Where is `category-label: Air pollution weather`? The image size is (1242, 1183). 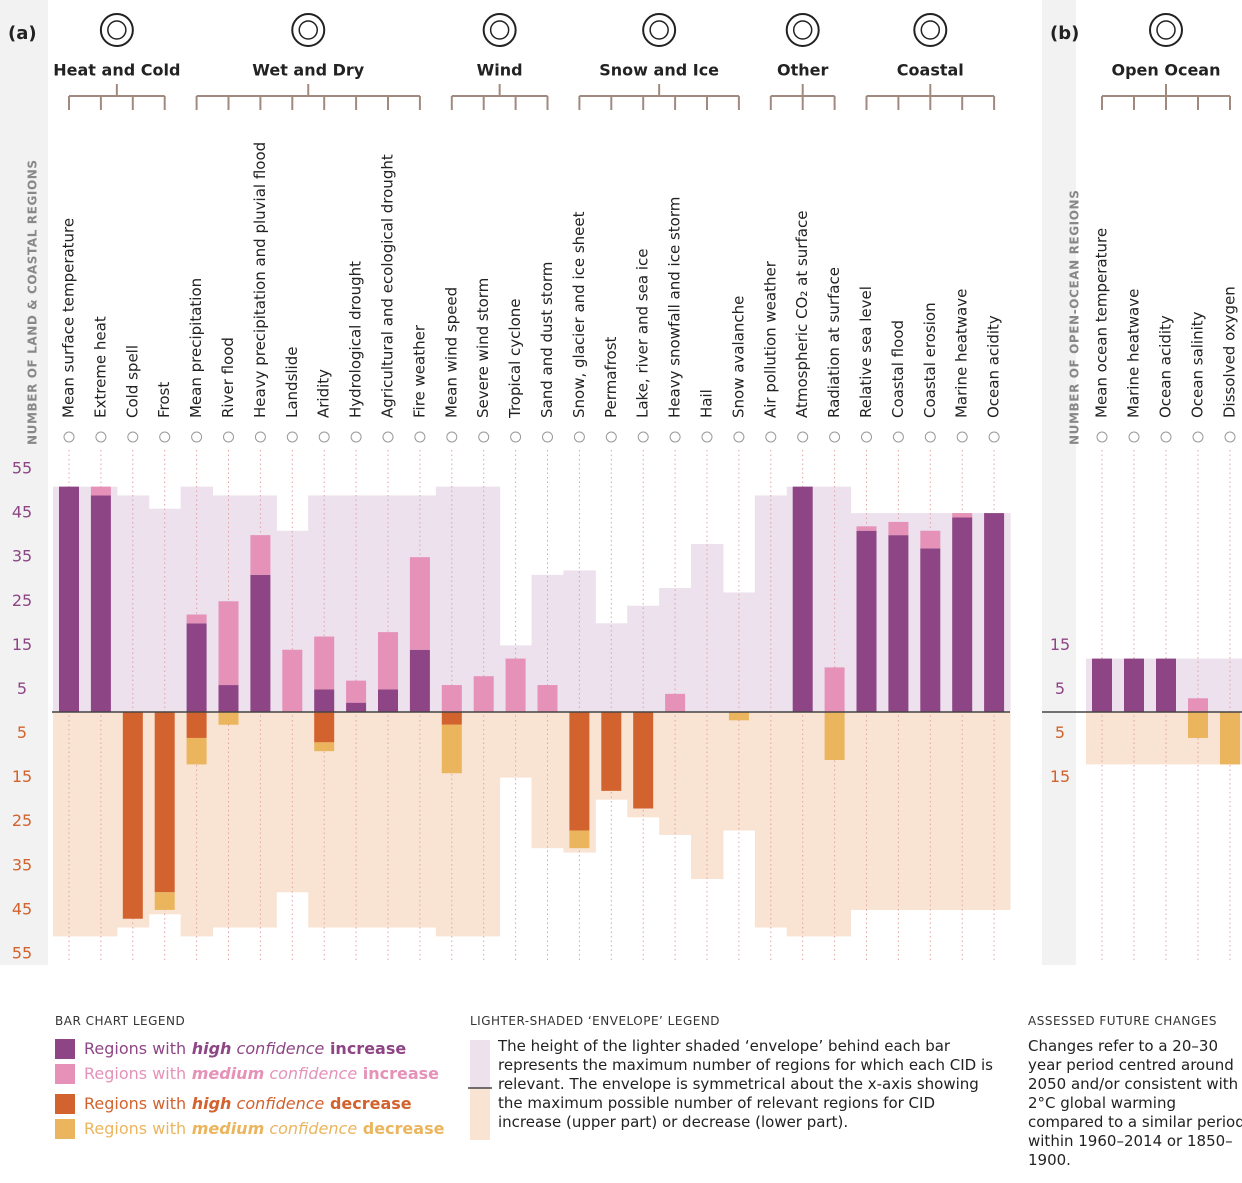 category-label: Air pollution weather is located at coordinates (770, 339).